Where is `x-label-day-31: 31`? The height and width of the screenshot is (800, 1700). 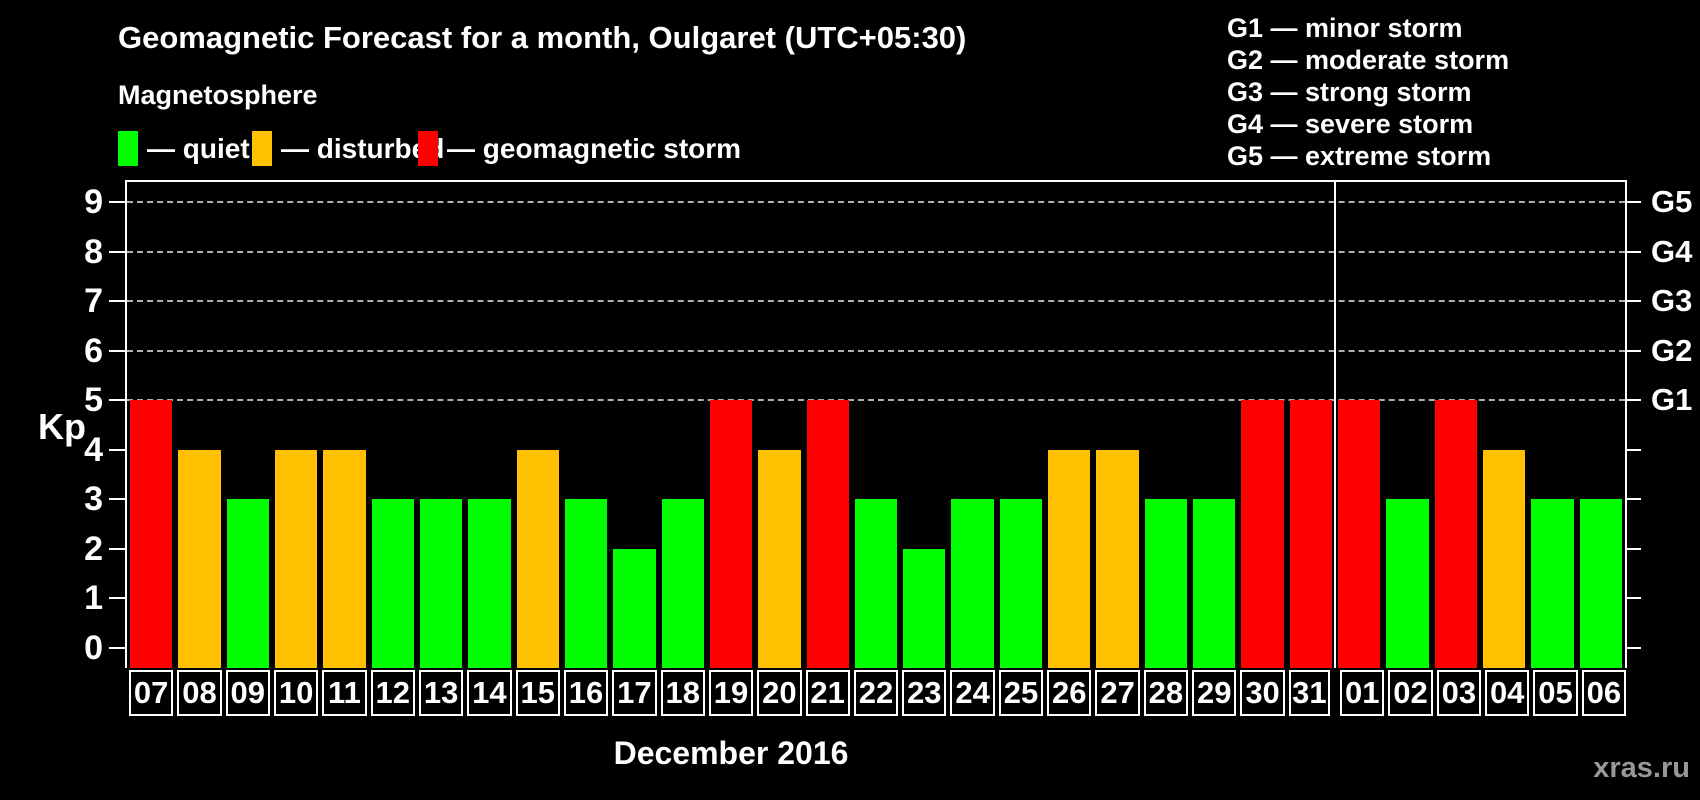
x-label-day-31: 31 is located at coordinates (1309, 693).